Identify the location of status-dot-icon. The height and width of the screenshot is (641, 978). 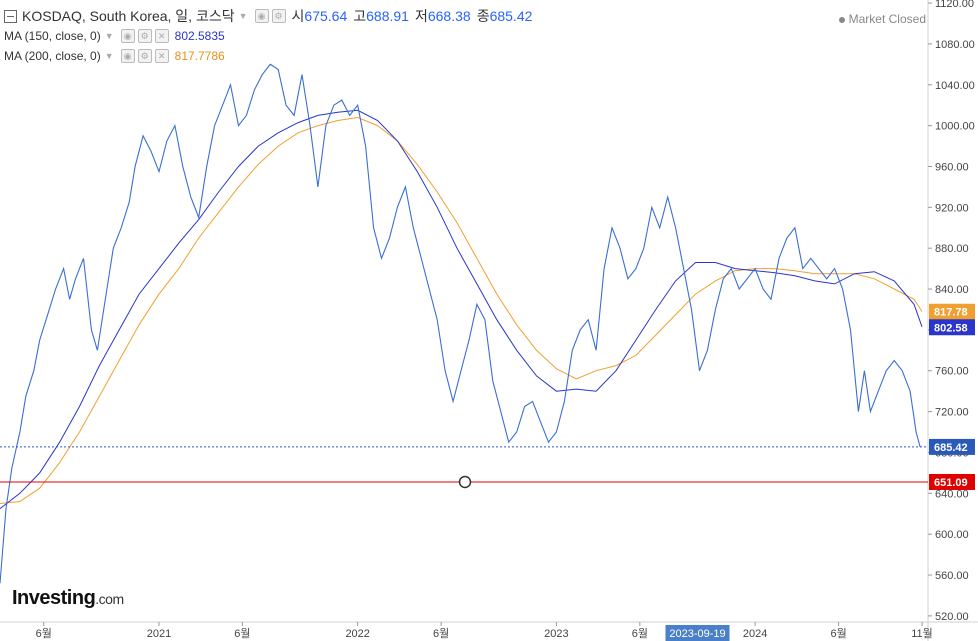
(841, 19).